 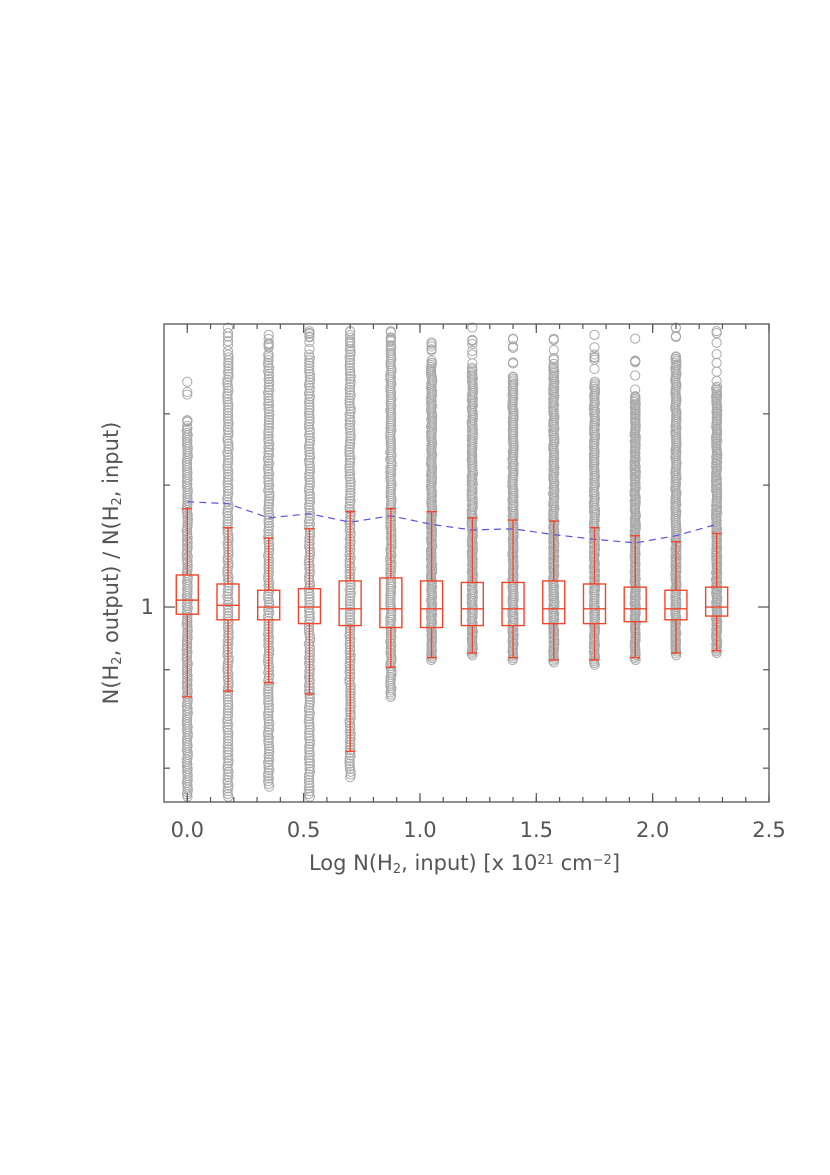 What do you see at coordinates (602, 860) in the screenshot?
I see `label-superscript: −2` at bounding box center [602, 860].